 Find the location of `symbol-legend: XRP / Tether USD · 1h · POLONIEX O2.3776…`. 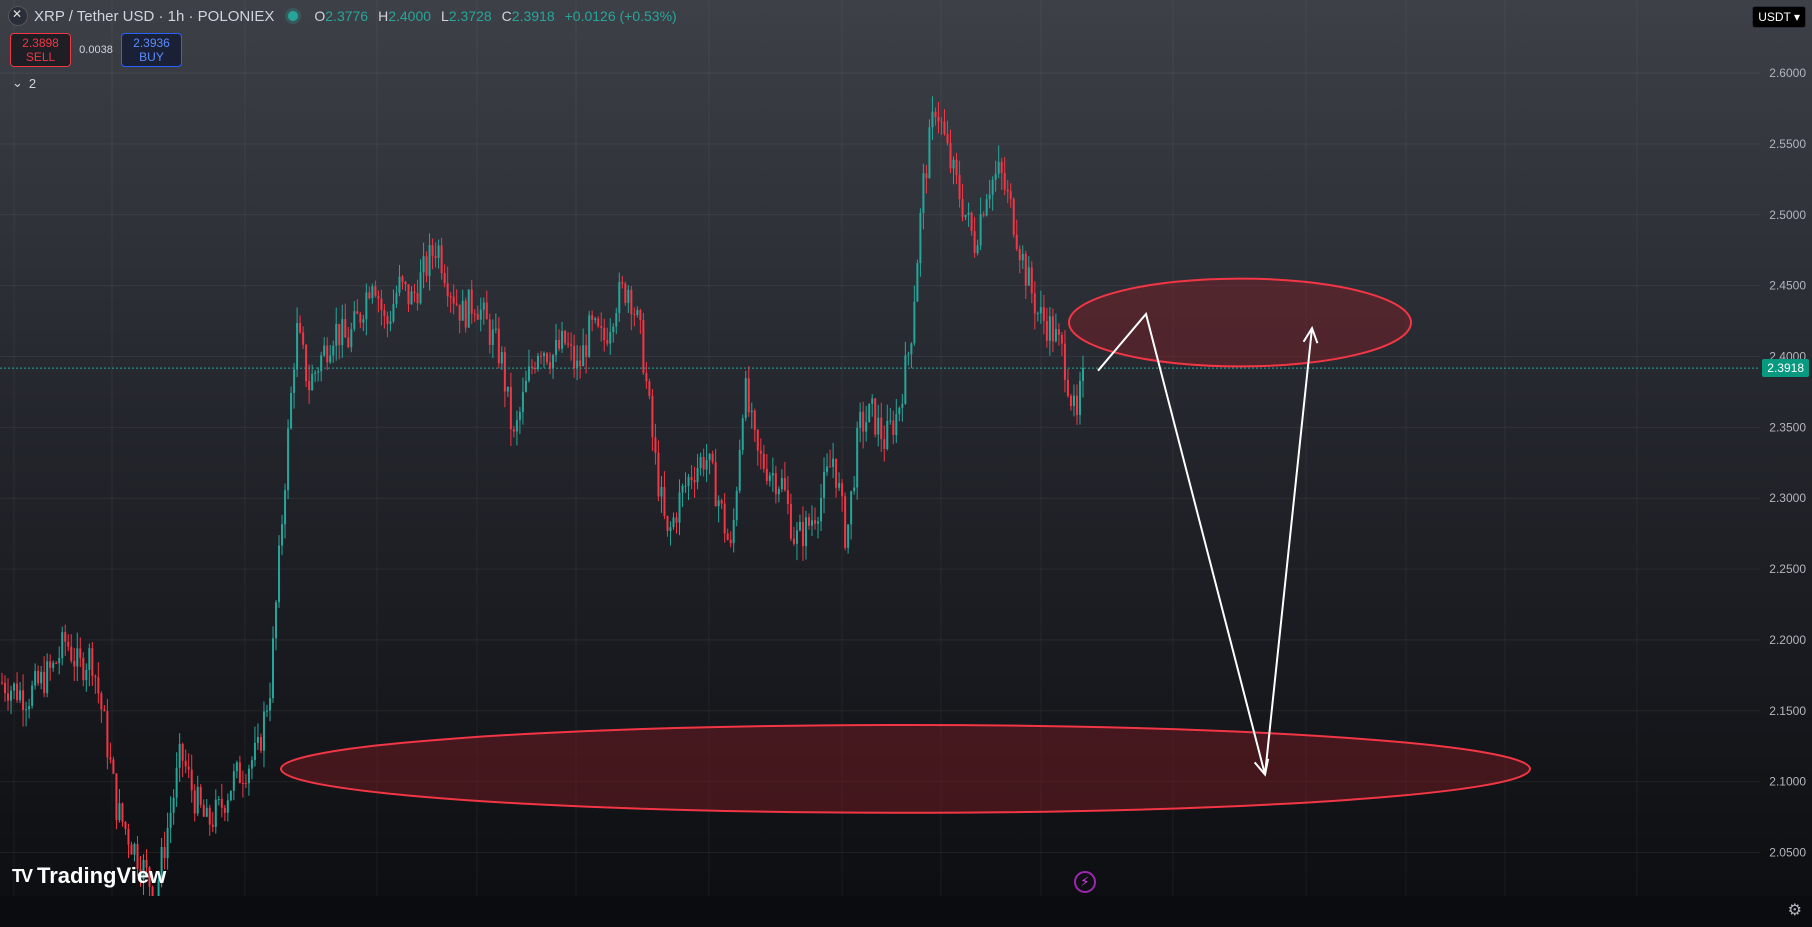

symbol-legend: XRP / Tether USD · 1h · POLONIEX O2.3776… is located at coordinates (344, 16).